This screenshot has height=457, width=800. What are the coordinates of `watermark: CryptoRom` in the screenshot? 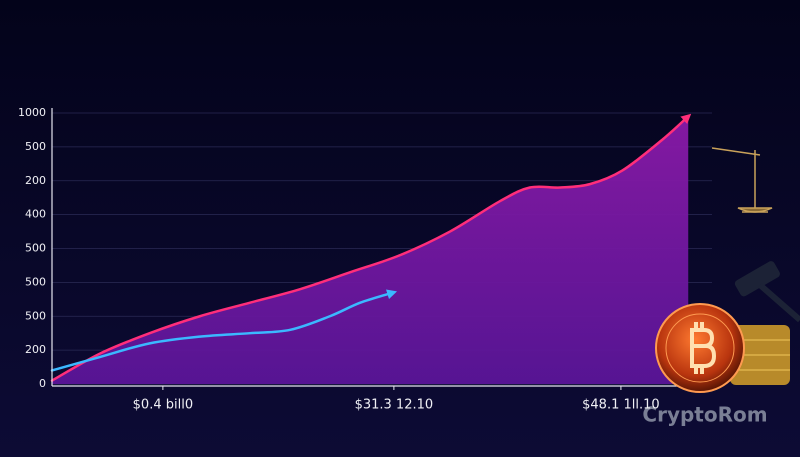 It's located at (704, 415).